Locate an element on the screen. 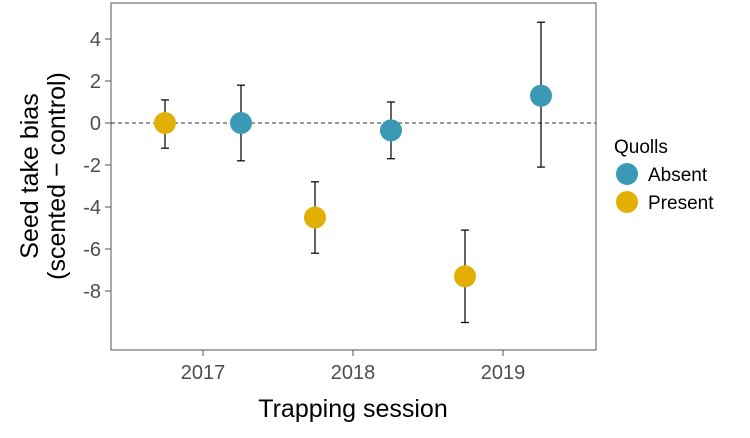 Image resolution: width=750 pixels, height=438 pixels. x-tick-label: 2017 is located at coordinates (203, 373).